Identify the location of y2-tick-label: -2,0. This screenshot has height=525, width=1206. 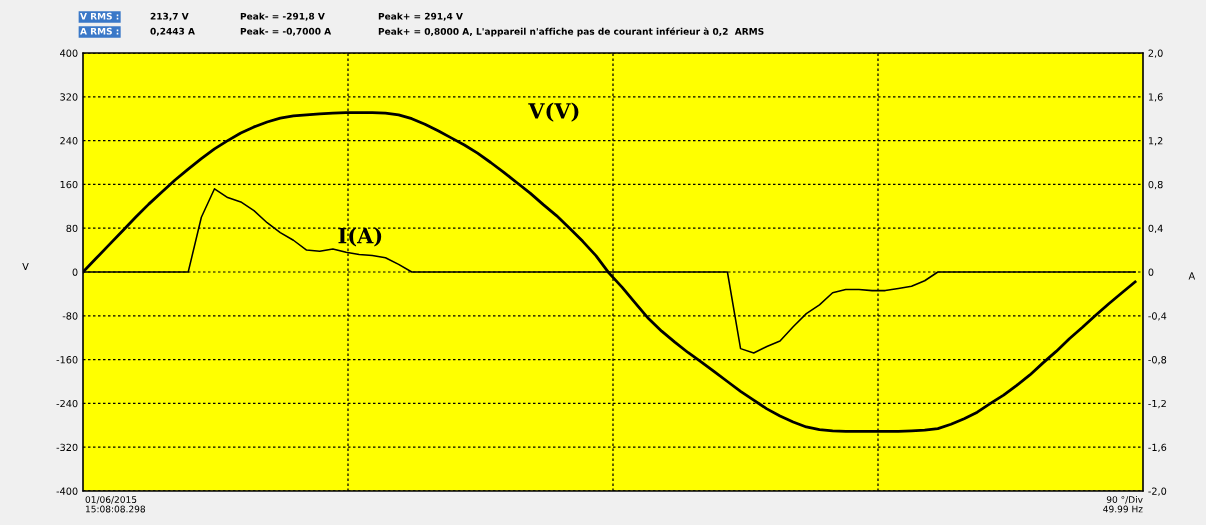
(1157, 491).